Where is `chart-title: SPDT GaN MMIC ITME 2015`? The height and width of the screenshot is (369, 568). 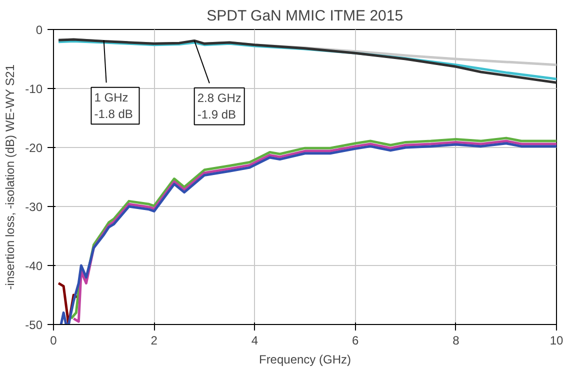
chart-title: SPDT GaN MMIC ITME 2015 is located at coordinates (305, 16).